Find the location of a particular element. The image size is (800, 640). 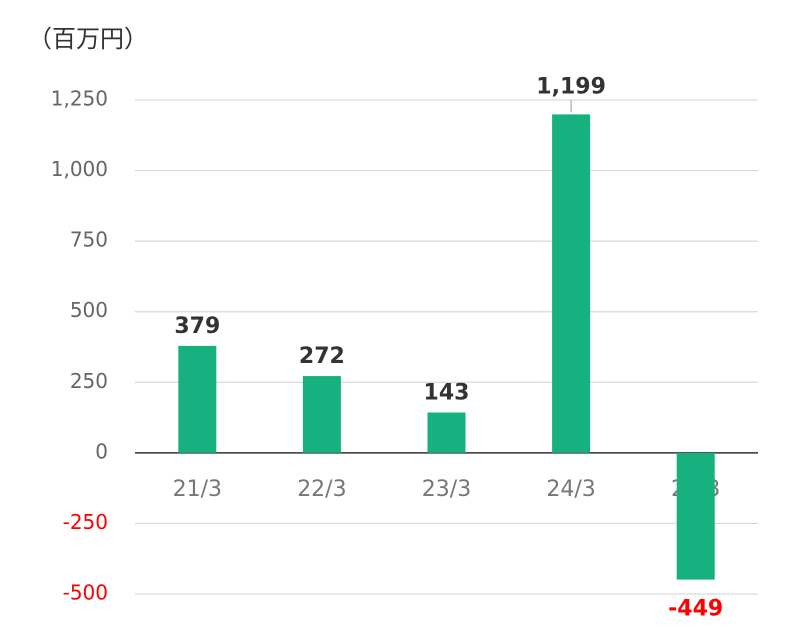

y-tick-label: 1,250 is located at coordinates (79, 99).